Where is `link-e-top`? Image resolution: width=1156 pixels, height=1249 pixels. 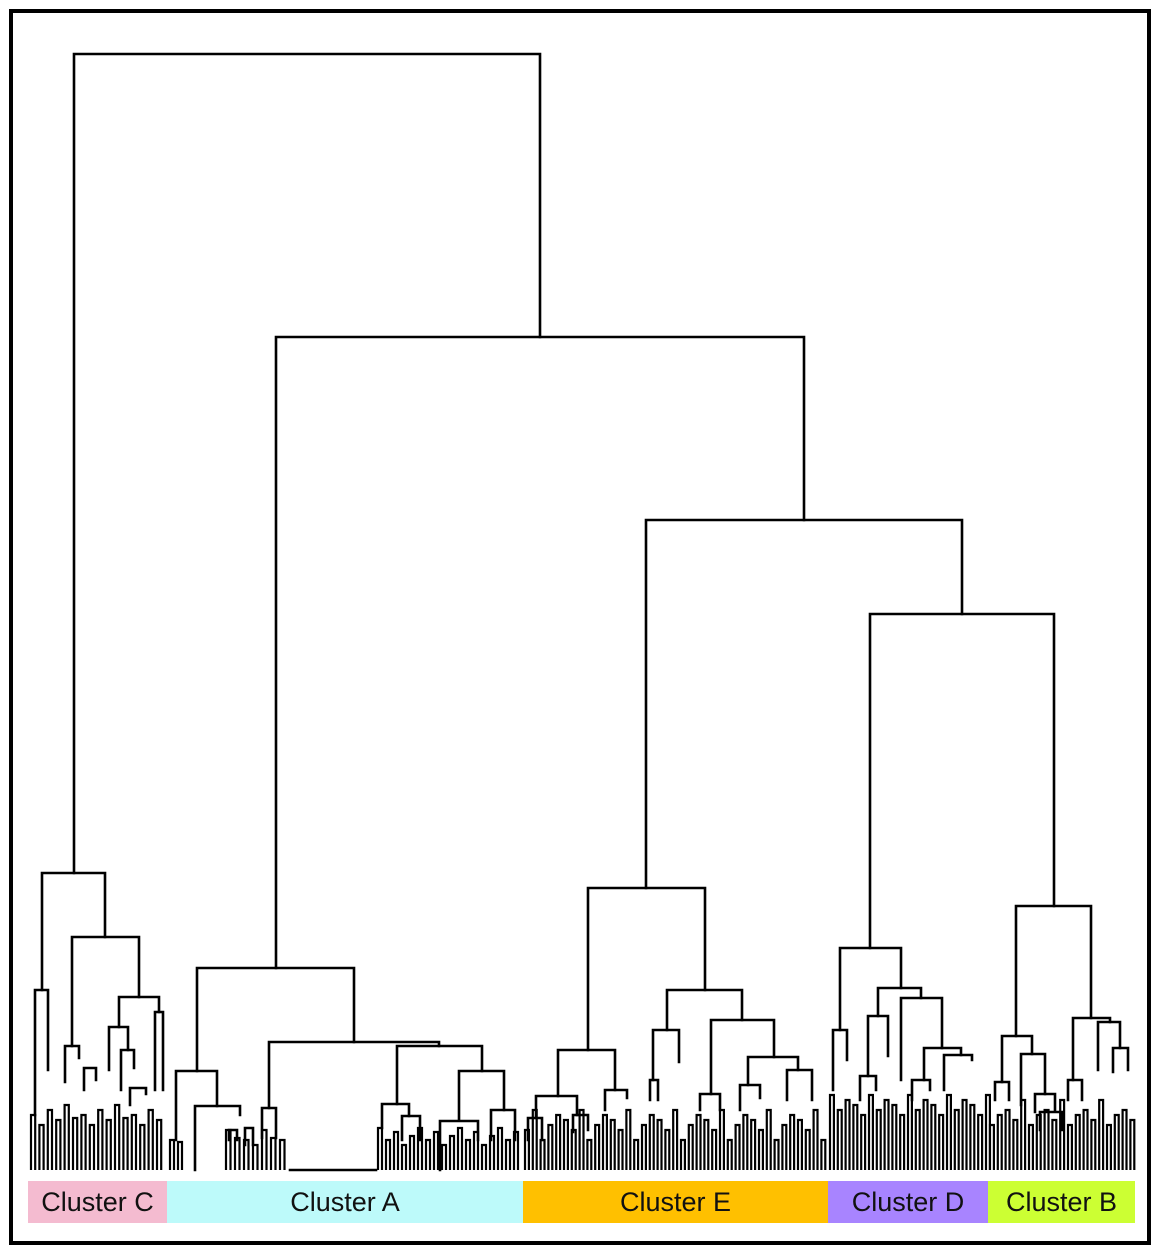
link-e-top is located at coordinates (646, 969).